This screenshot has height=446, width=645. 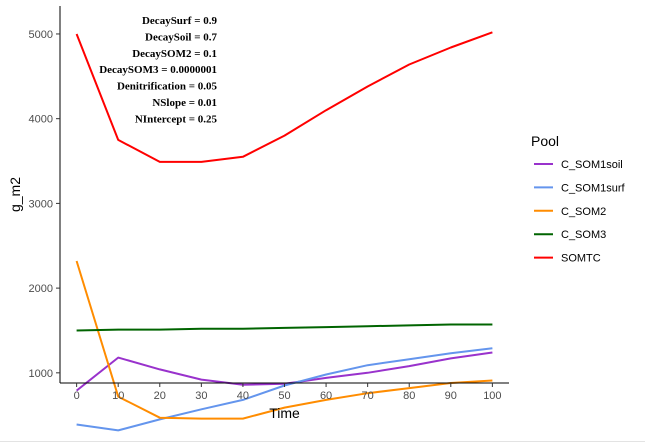 I want to click on legend-label: C_SOM3, so click(x=583, y=235).